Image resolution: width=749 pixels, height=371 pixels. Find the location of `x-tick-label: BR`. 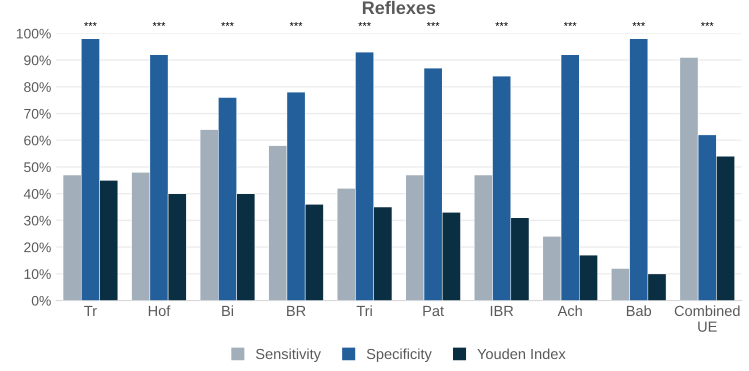

x-tick-label: BR is located at coordinates (296, 311).